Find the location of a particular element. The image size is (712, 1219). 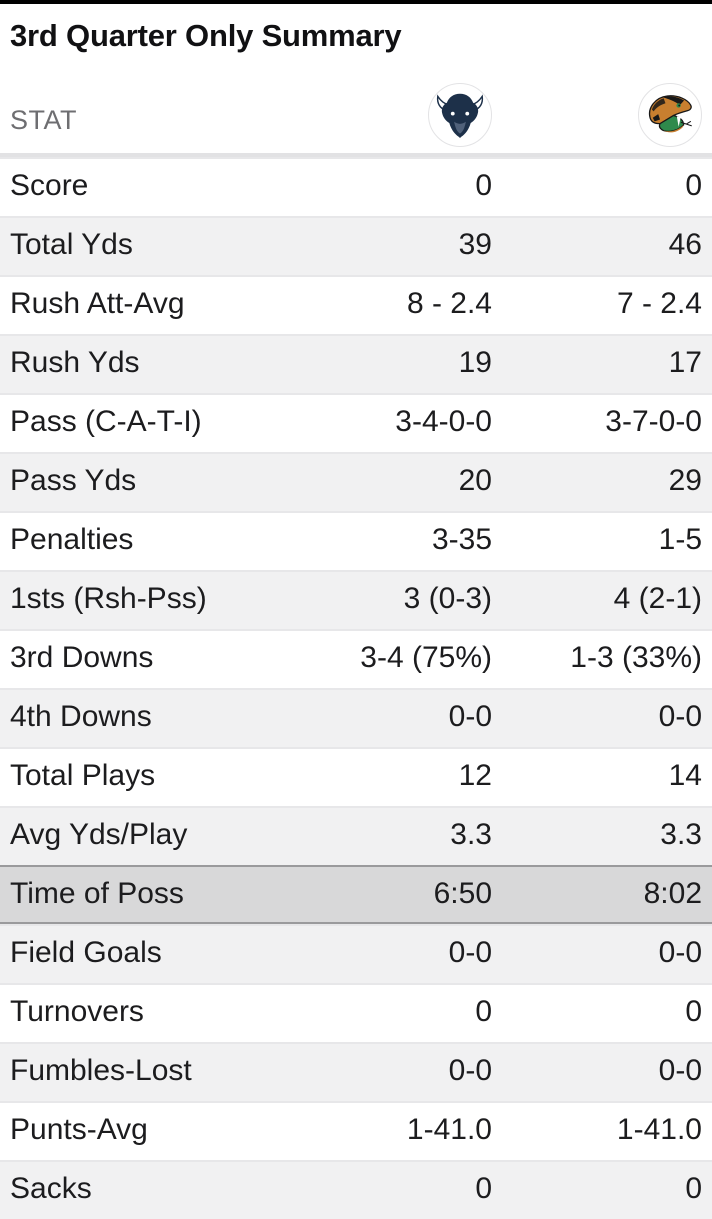

stat-label: Penalties is located at coordinates (72, 540).